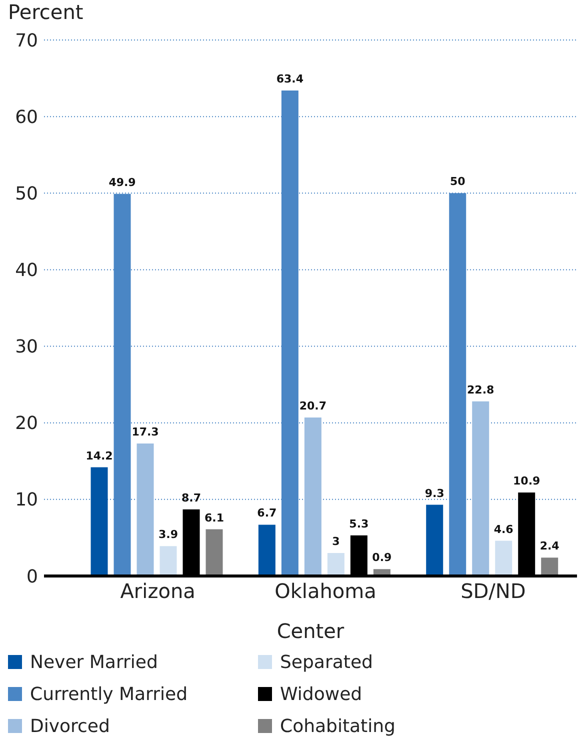 This screenshot has height=743, width=581. I want to click on data-label: 17.3, so click(145, 432).